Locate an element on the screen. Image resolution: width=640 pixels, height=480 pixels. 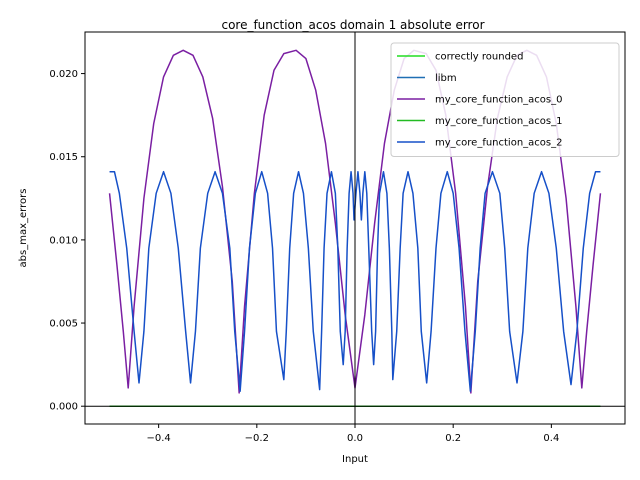
legend-label: my_core_function_acos_0 is located at coordinates (499, 100).